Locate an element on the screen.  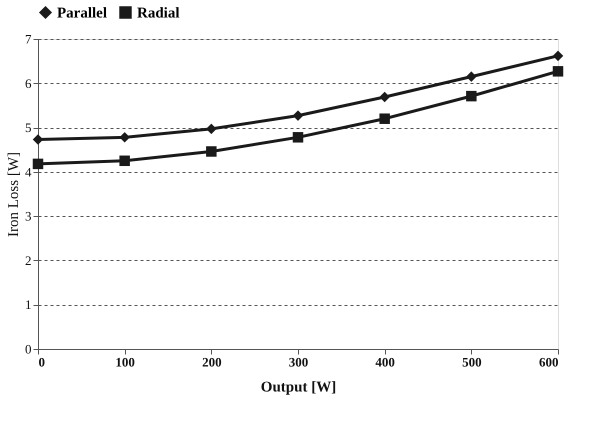
y-axis-title: Iron Loss [W] is located at coordinates (14, 194).